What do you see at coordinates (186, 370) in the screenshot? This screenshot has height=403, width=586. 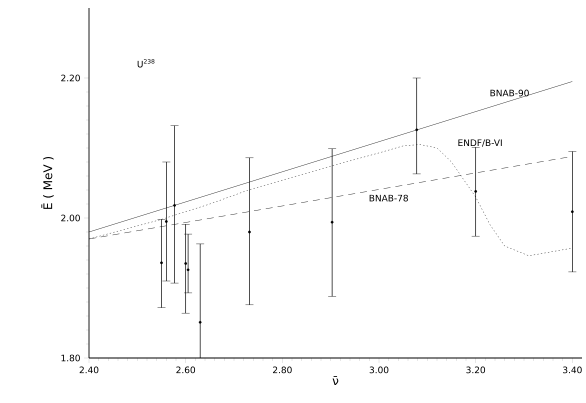 I see `x-tick-label: 2.60` at bounding box center [186, 370].